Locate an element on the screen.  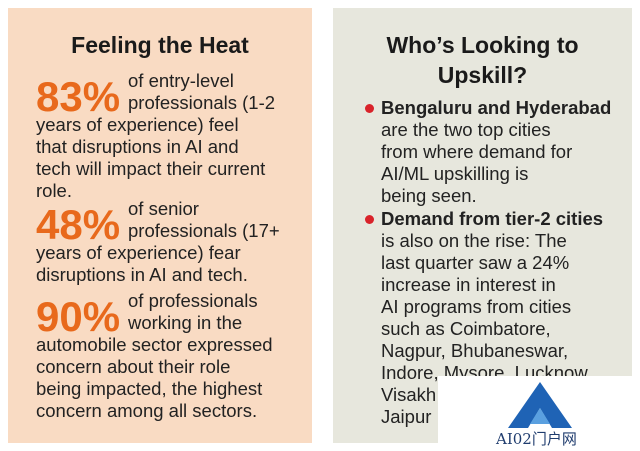
bullet-text: last quarter saw a 24% is located at coordinates (475, 262).